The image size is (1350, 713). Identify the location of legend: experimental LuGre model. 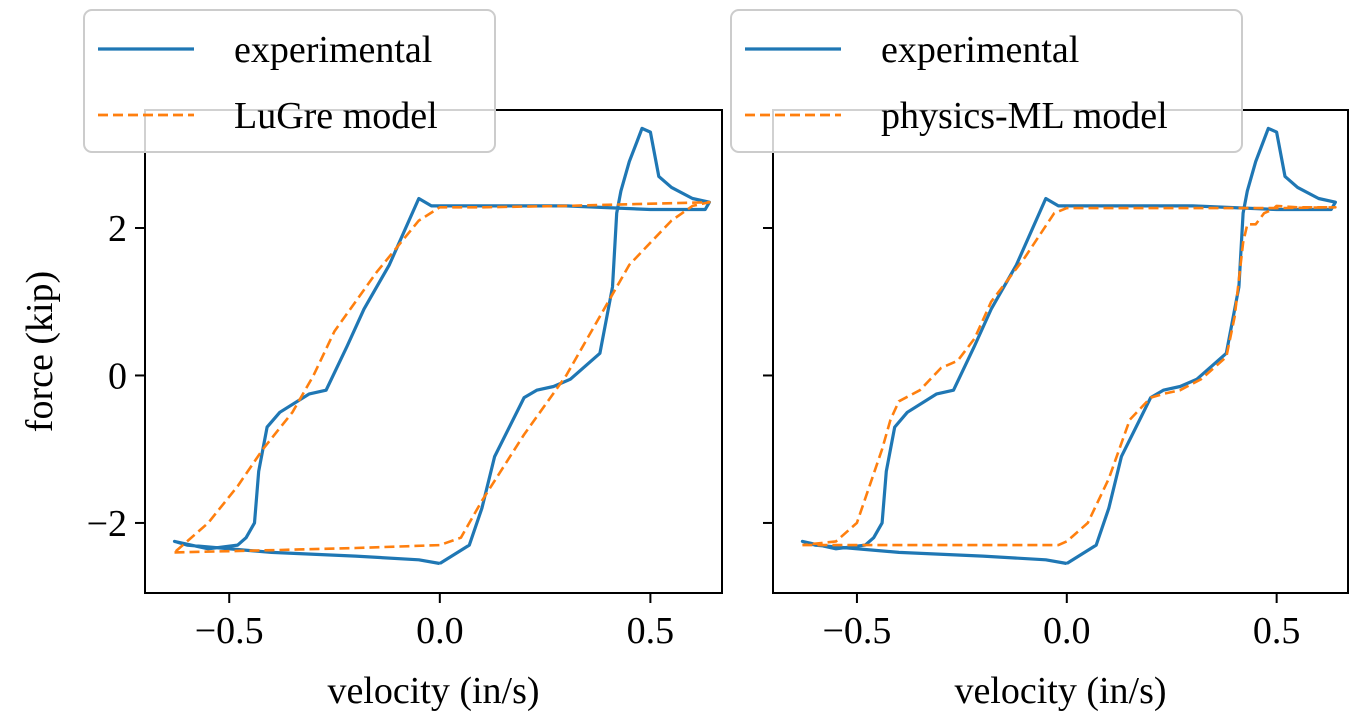
(289, 81).